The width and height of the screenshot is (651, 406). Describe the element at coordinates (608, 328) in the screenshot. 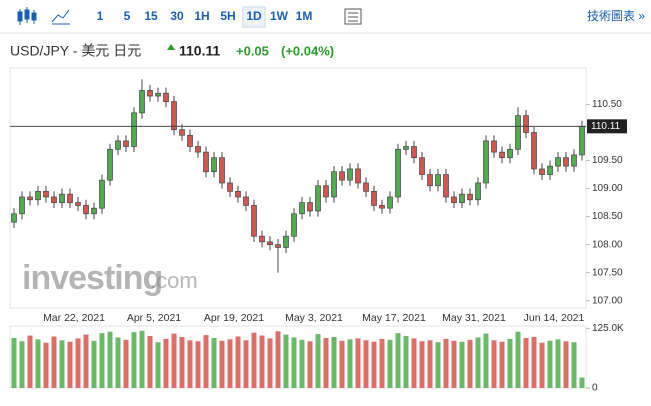

I see `volume-tick-label: 125.0K` at that location.